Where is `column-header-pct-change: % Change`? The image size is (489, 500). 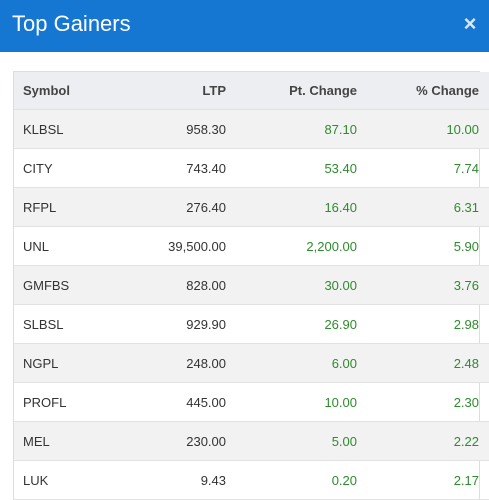
column-header-pct-change: % Change is located at coordinates (423, 91).